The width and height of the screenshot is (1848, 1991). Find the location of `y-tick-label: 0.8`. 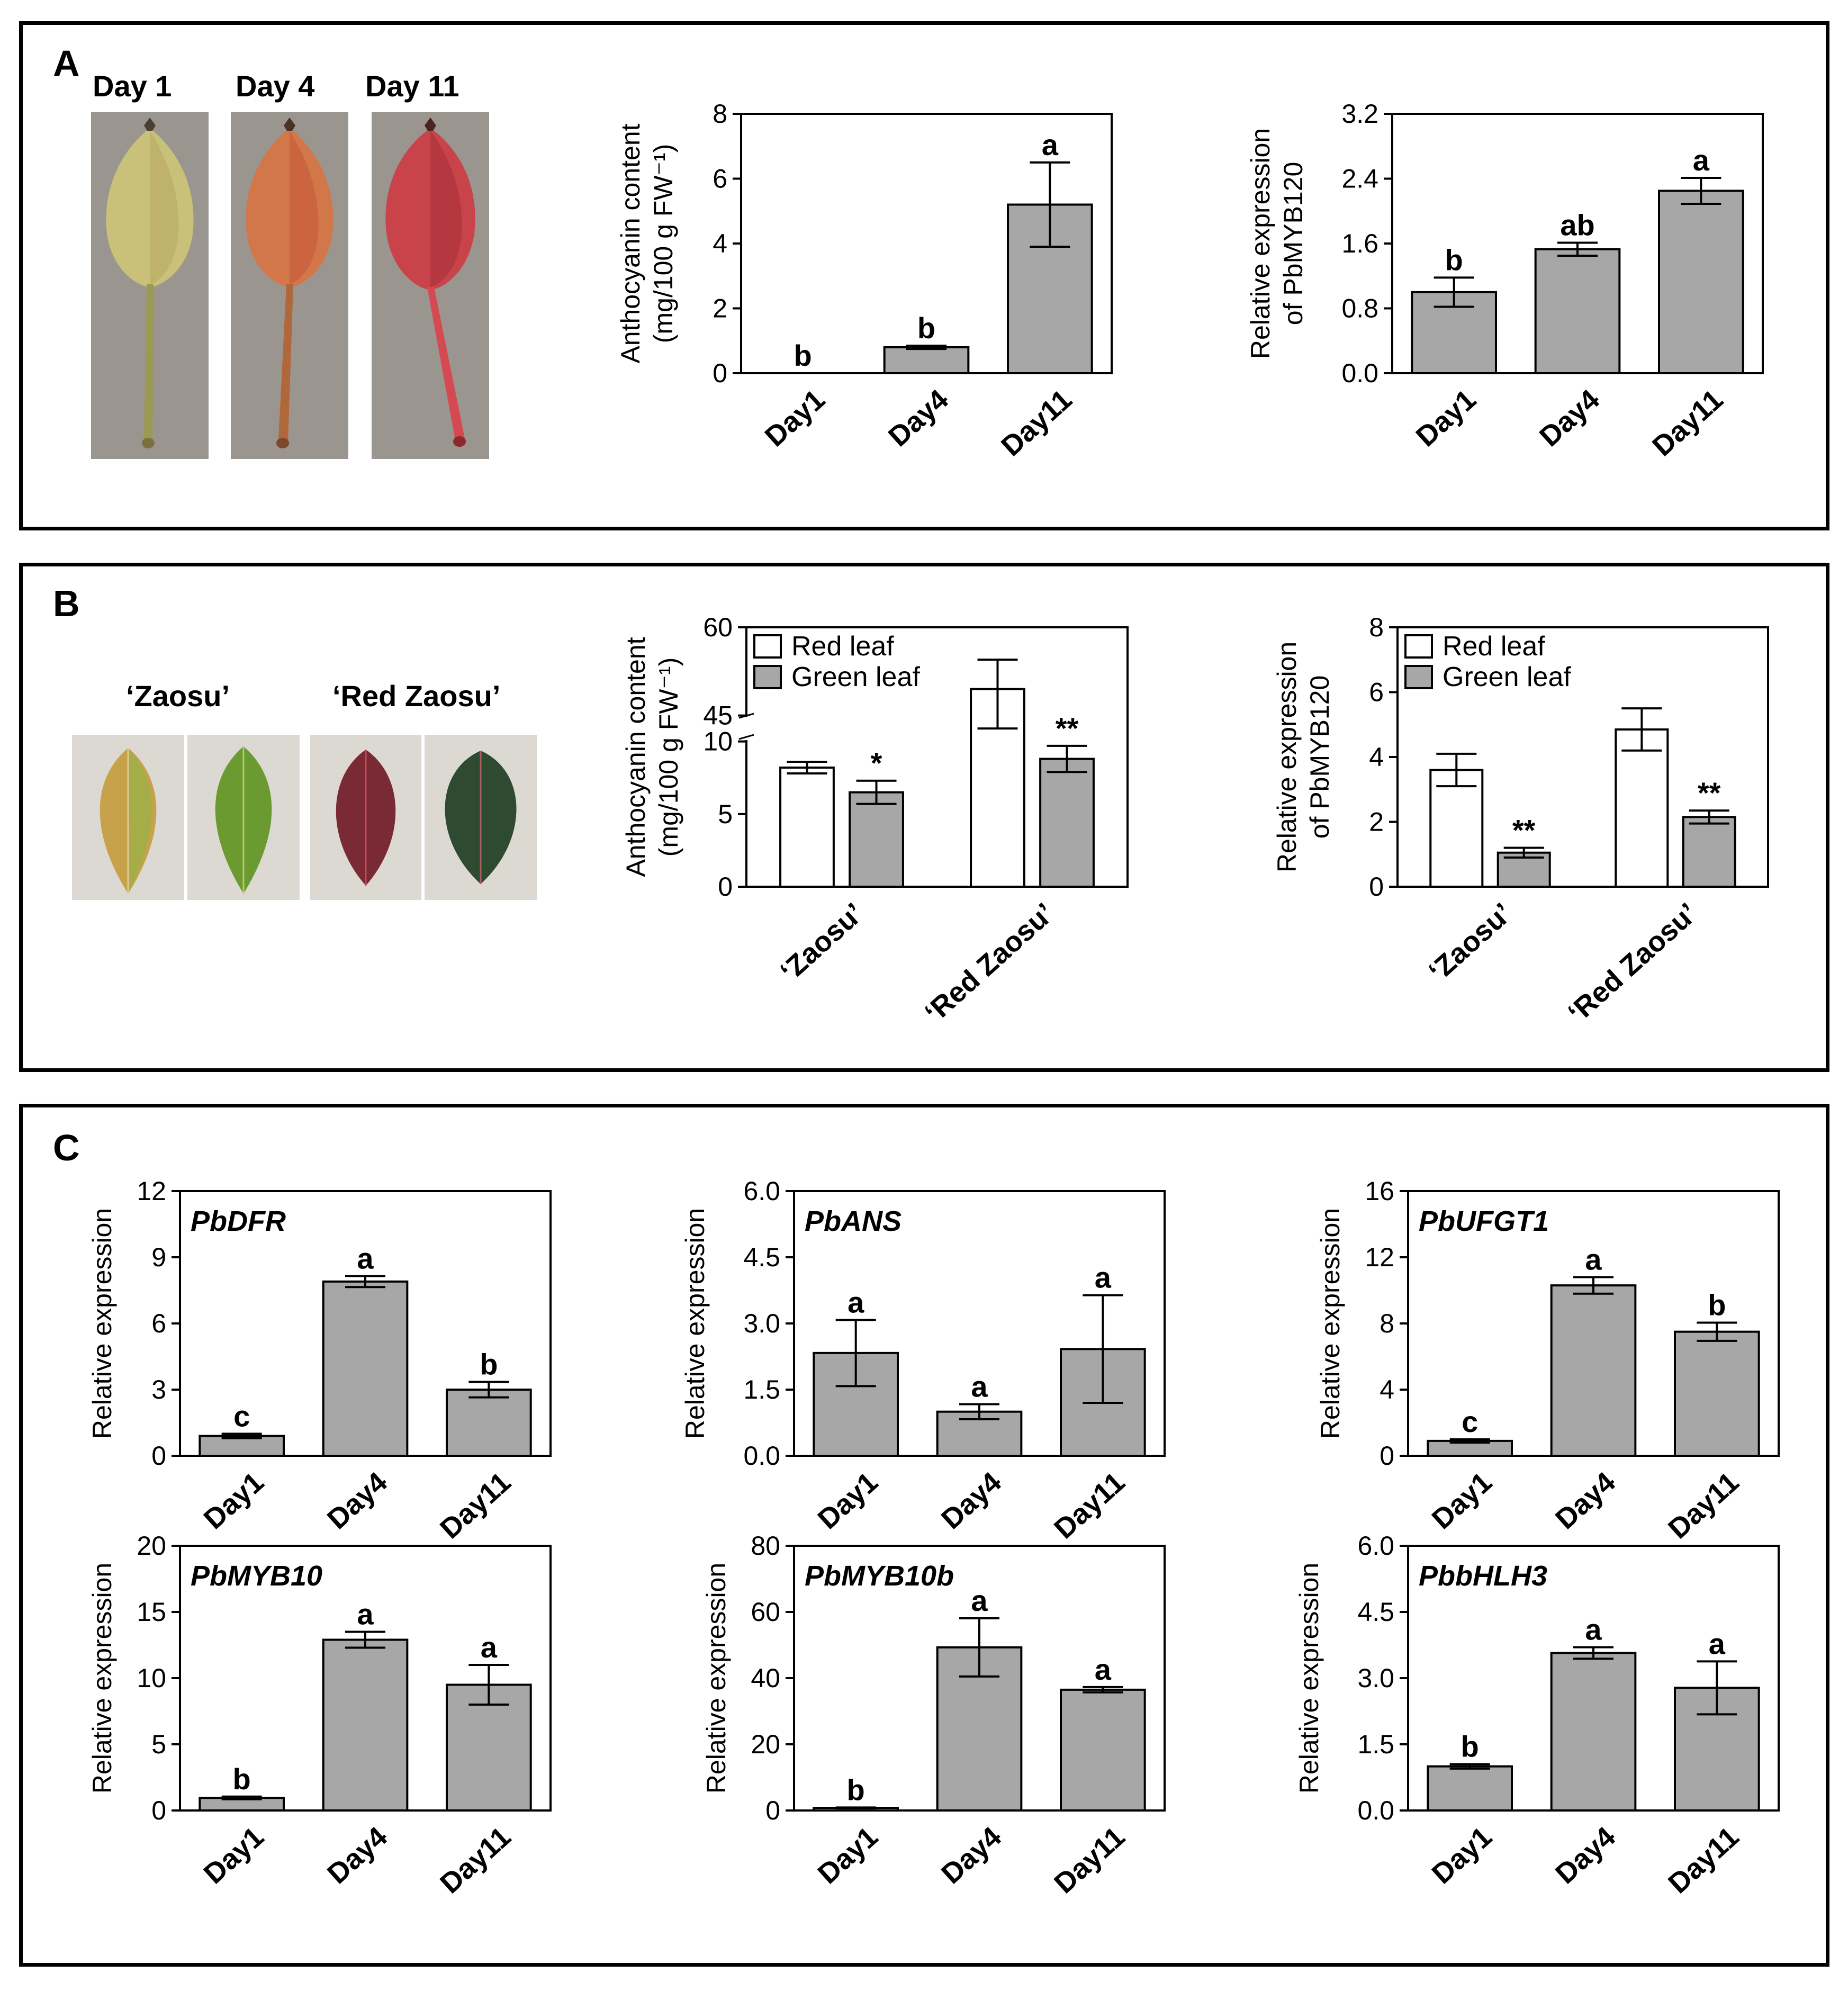

y-tick-label: 0.8 is located at coordinates (1359, 309).